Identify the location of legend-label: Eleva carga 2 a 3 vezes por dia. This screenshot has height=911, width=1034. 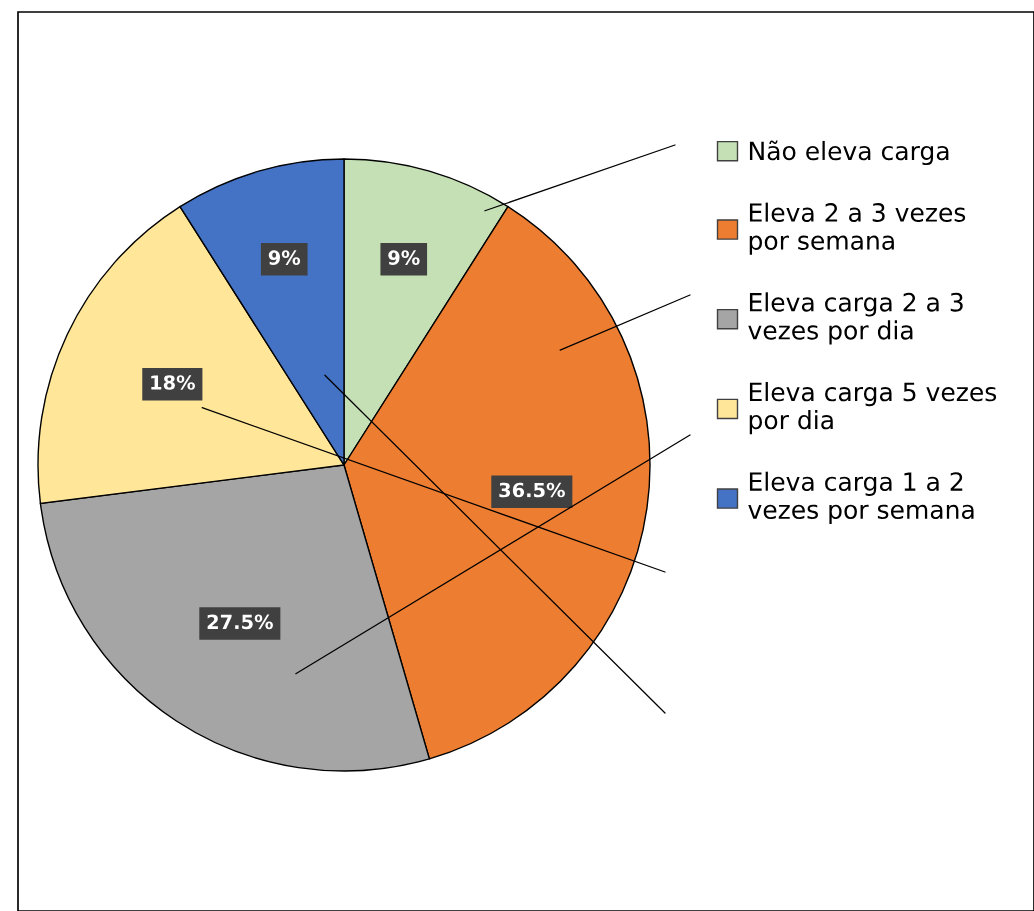
(855, 318).